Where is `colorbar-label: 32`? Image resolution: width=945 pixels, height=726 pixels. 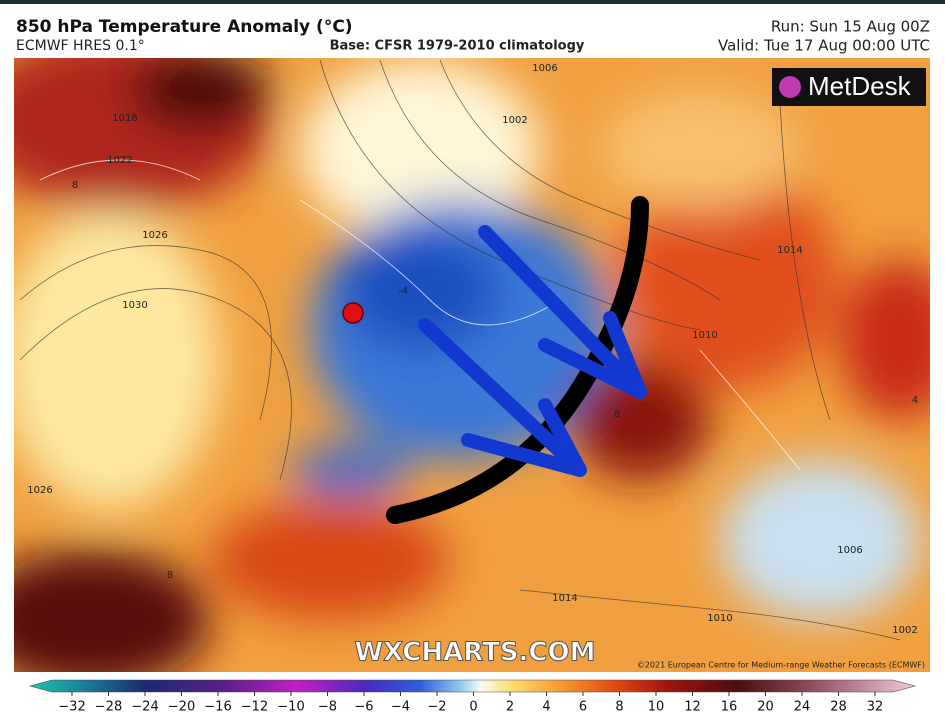 colorbar-label: 32 is located at coordinates (875, 707).